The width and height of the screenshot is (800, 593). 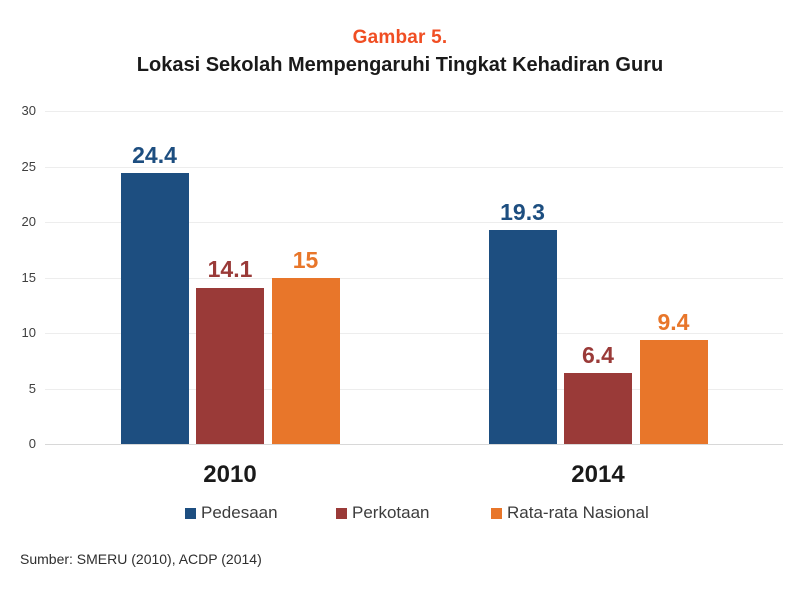 I want to click on x-axis-label-2010: 2010, so click(x=230, y=474).